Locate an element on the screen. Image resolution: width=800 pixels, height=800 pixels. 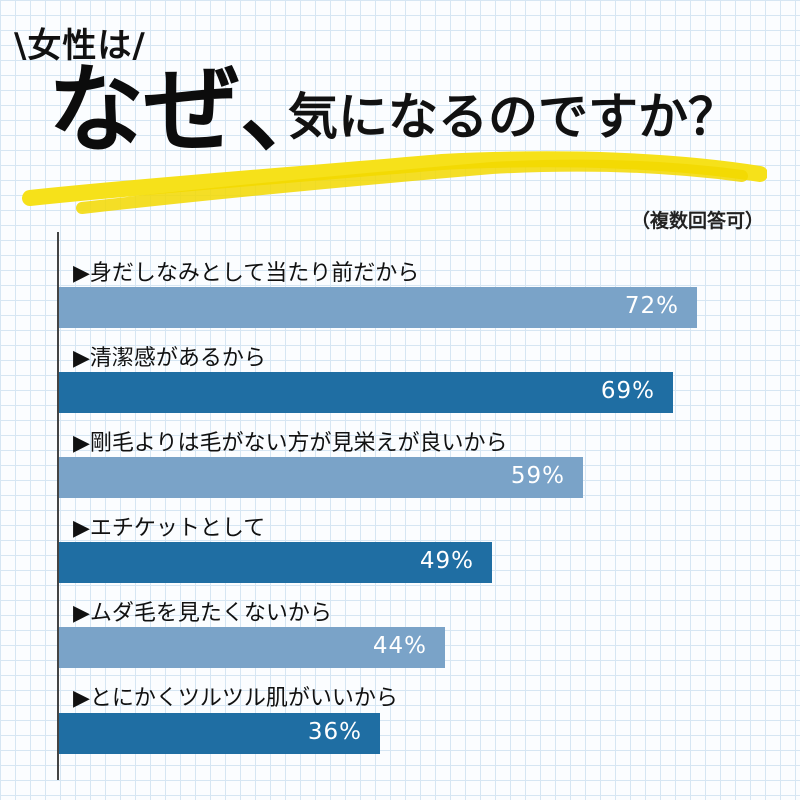
bar: 69% is located at coordinates (366, 392).